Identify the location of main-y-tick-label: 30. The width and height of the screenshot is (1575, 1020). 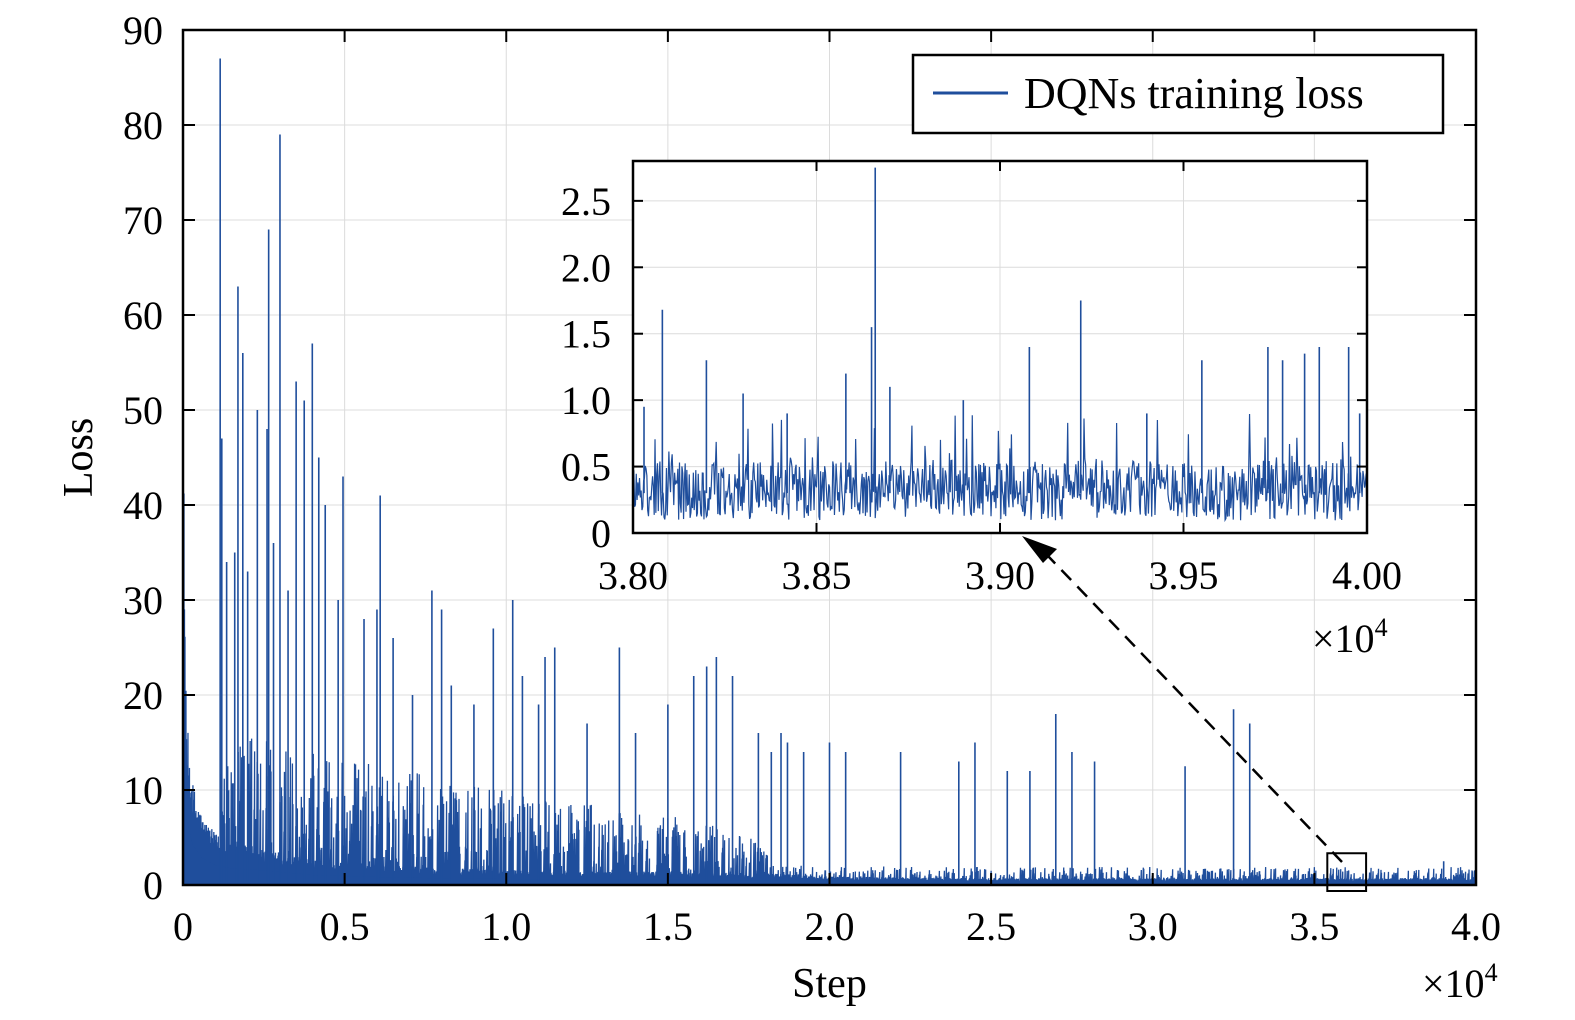
(143, 600).